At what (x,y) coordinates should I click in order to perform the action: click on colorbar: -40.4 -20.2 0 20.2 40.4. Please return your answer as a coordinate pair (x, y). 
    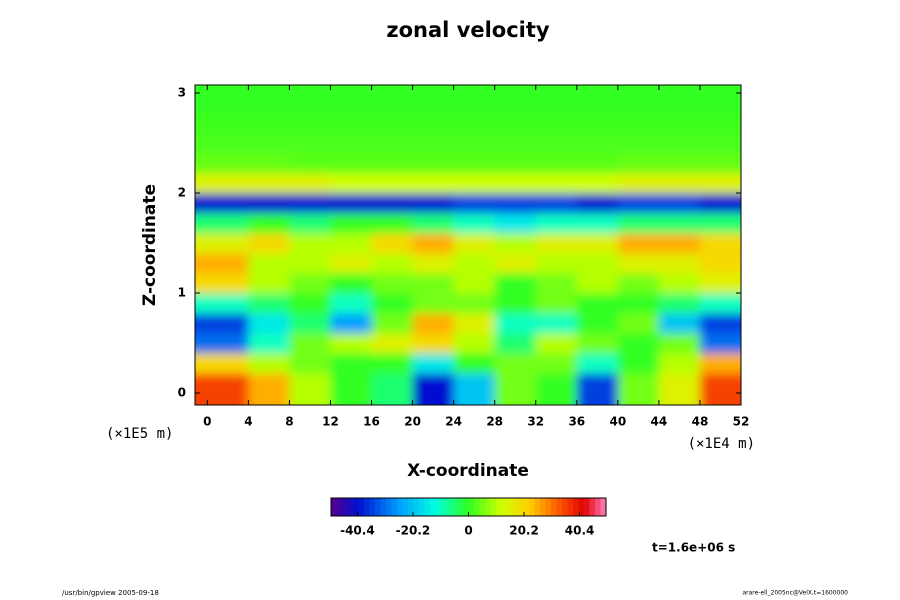
    Looking at the image, I should click on (468, 517).